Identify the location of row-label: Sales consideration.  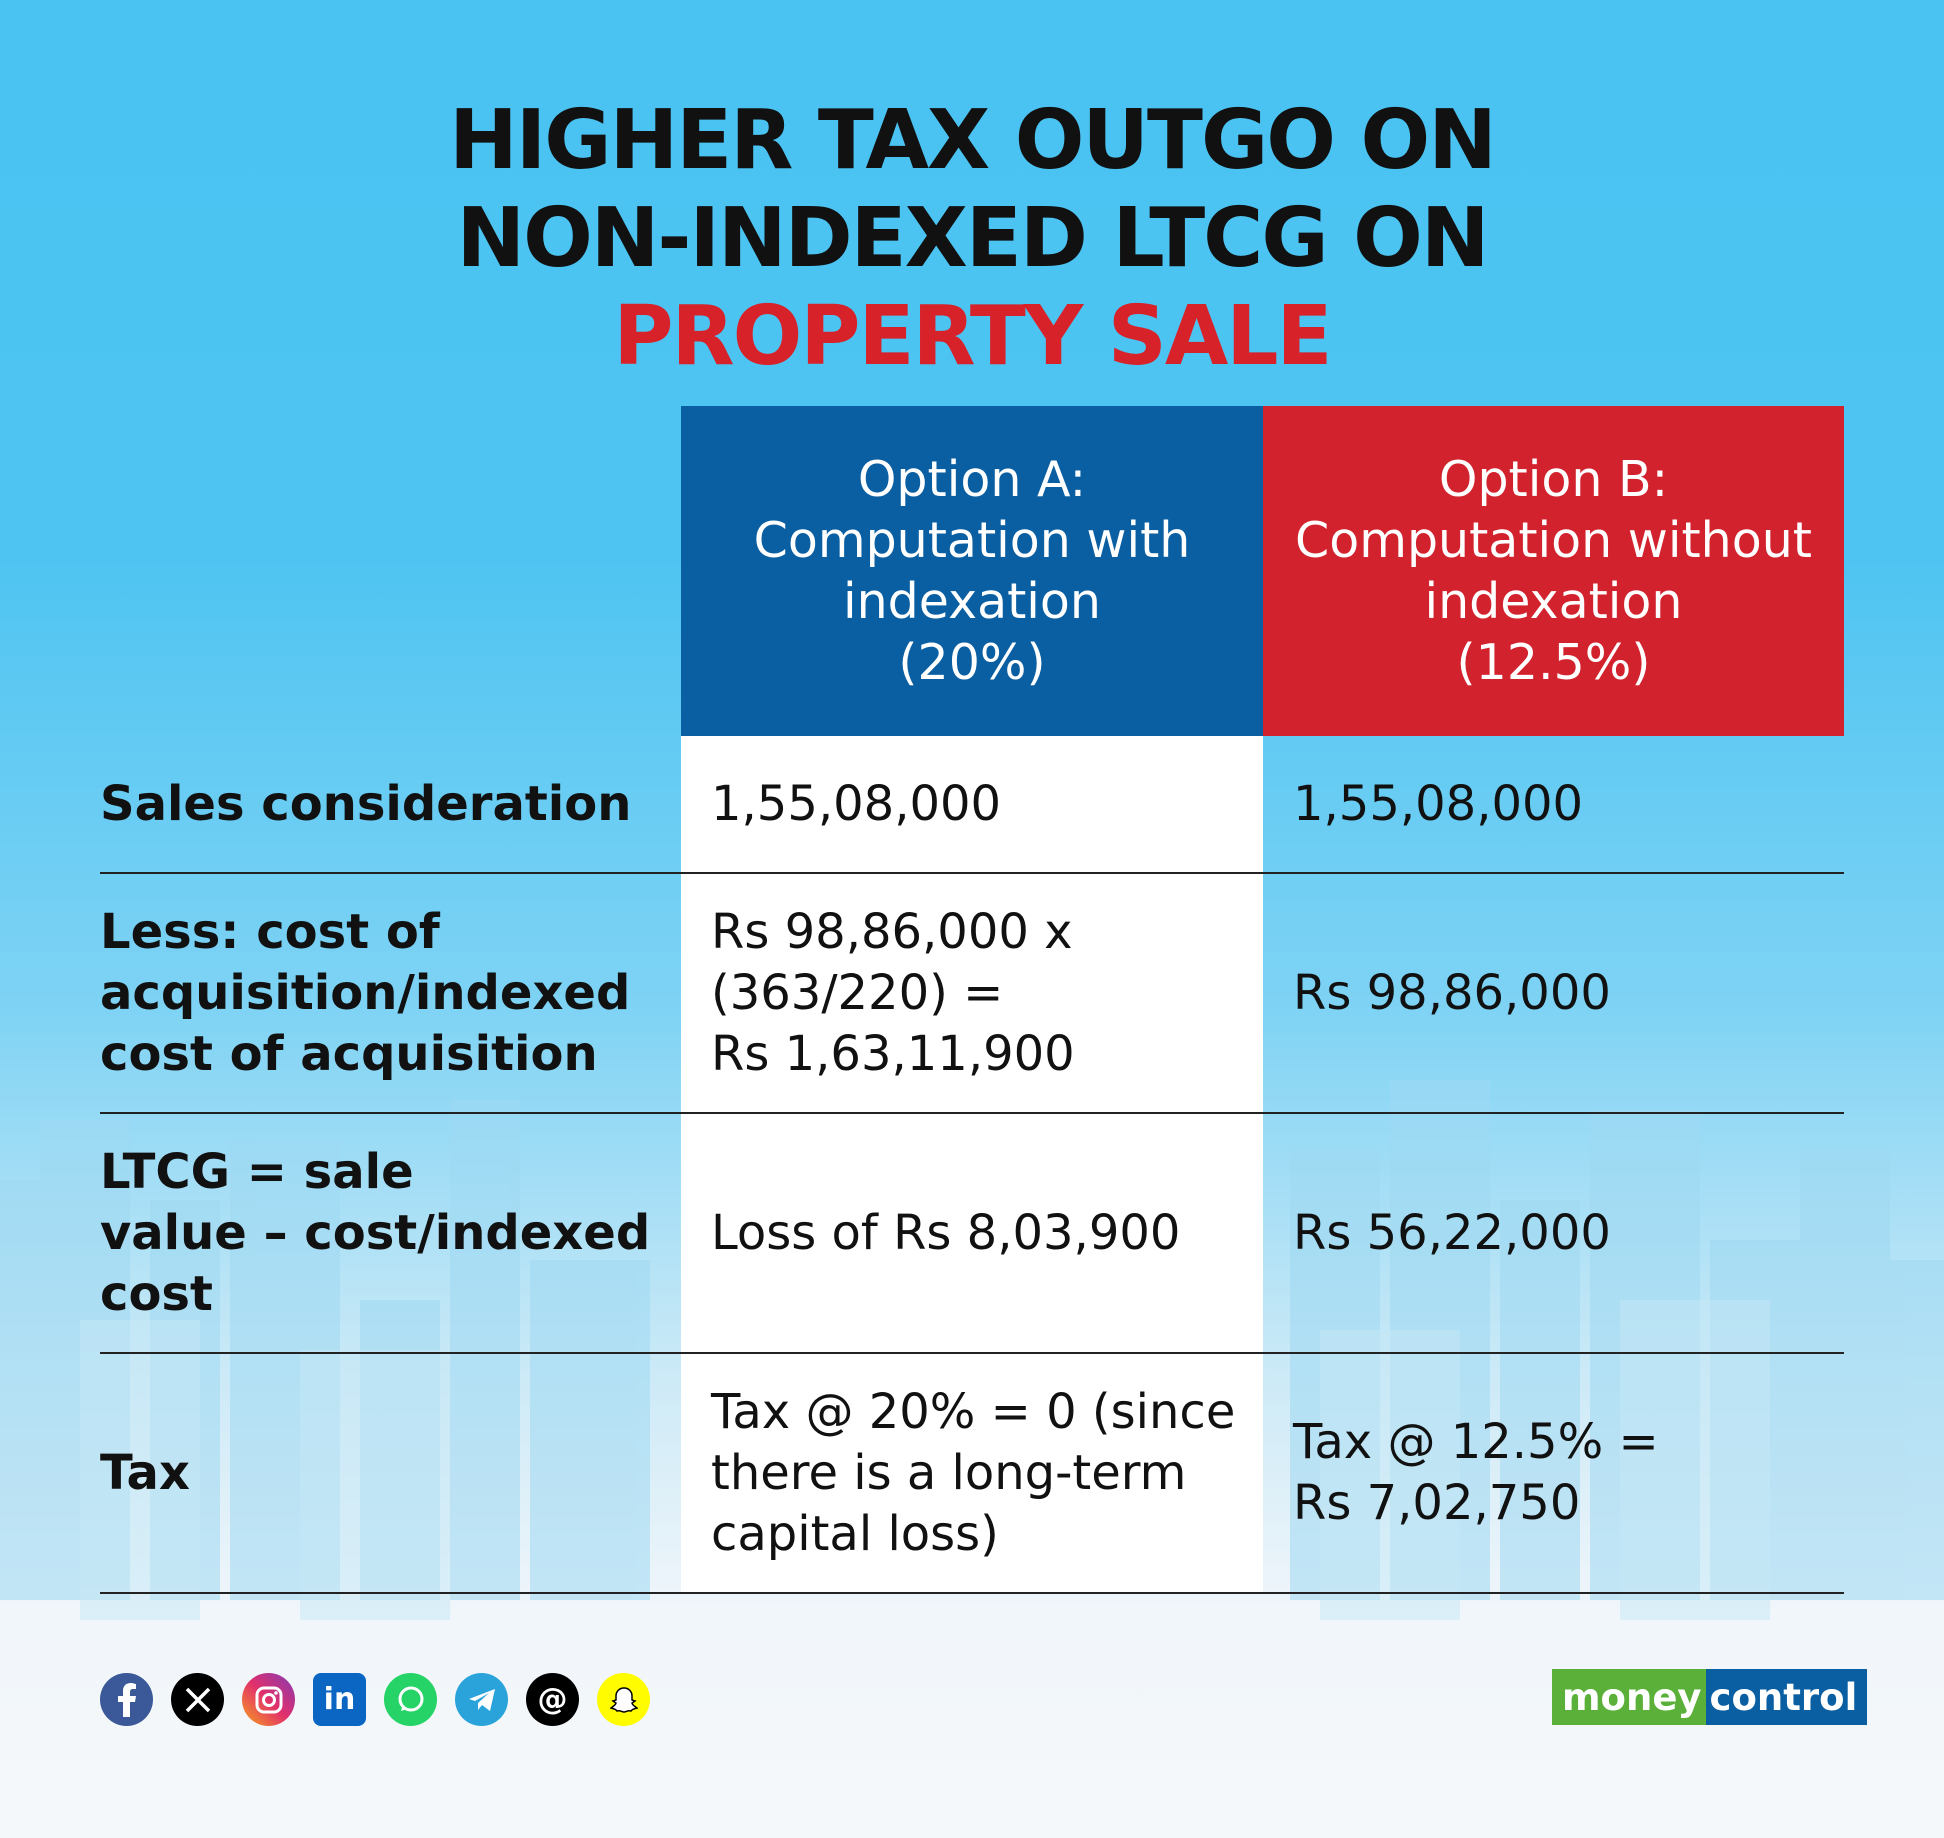
(366, 803).